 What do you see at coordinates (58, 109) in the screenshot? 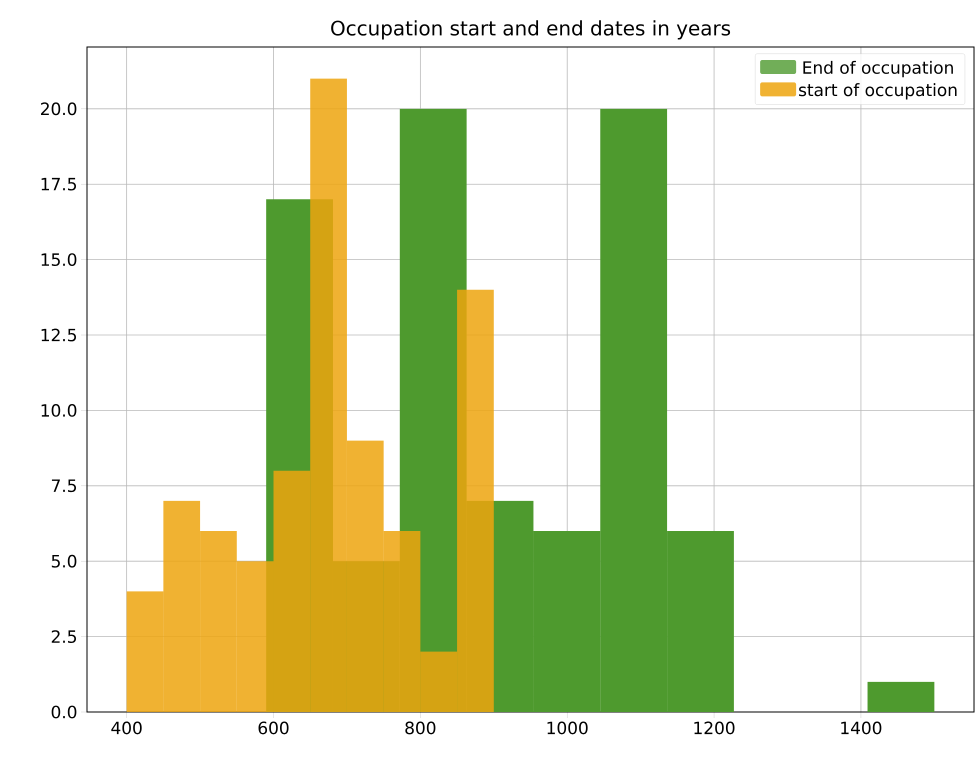
I see `y-tick-label: 20.0` at bounding box center [58, 109].